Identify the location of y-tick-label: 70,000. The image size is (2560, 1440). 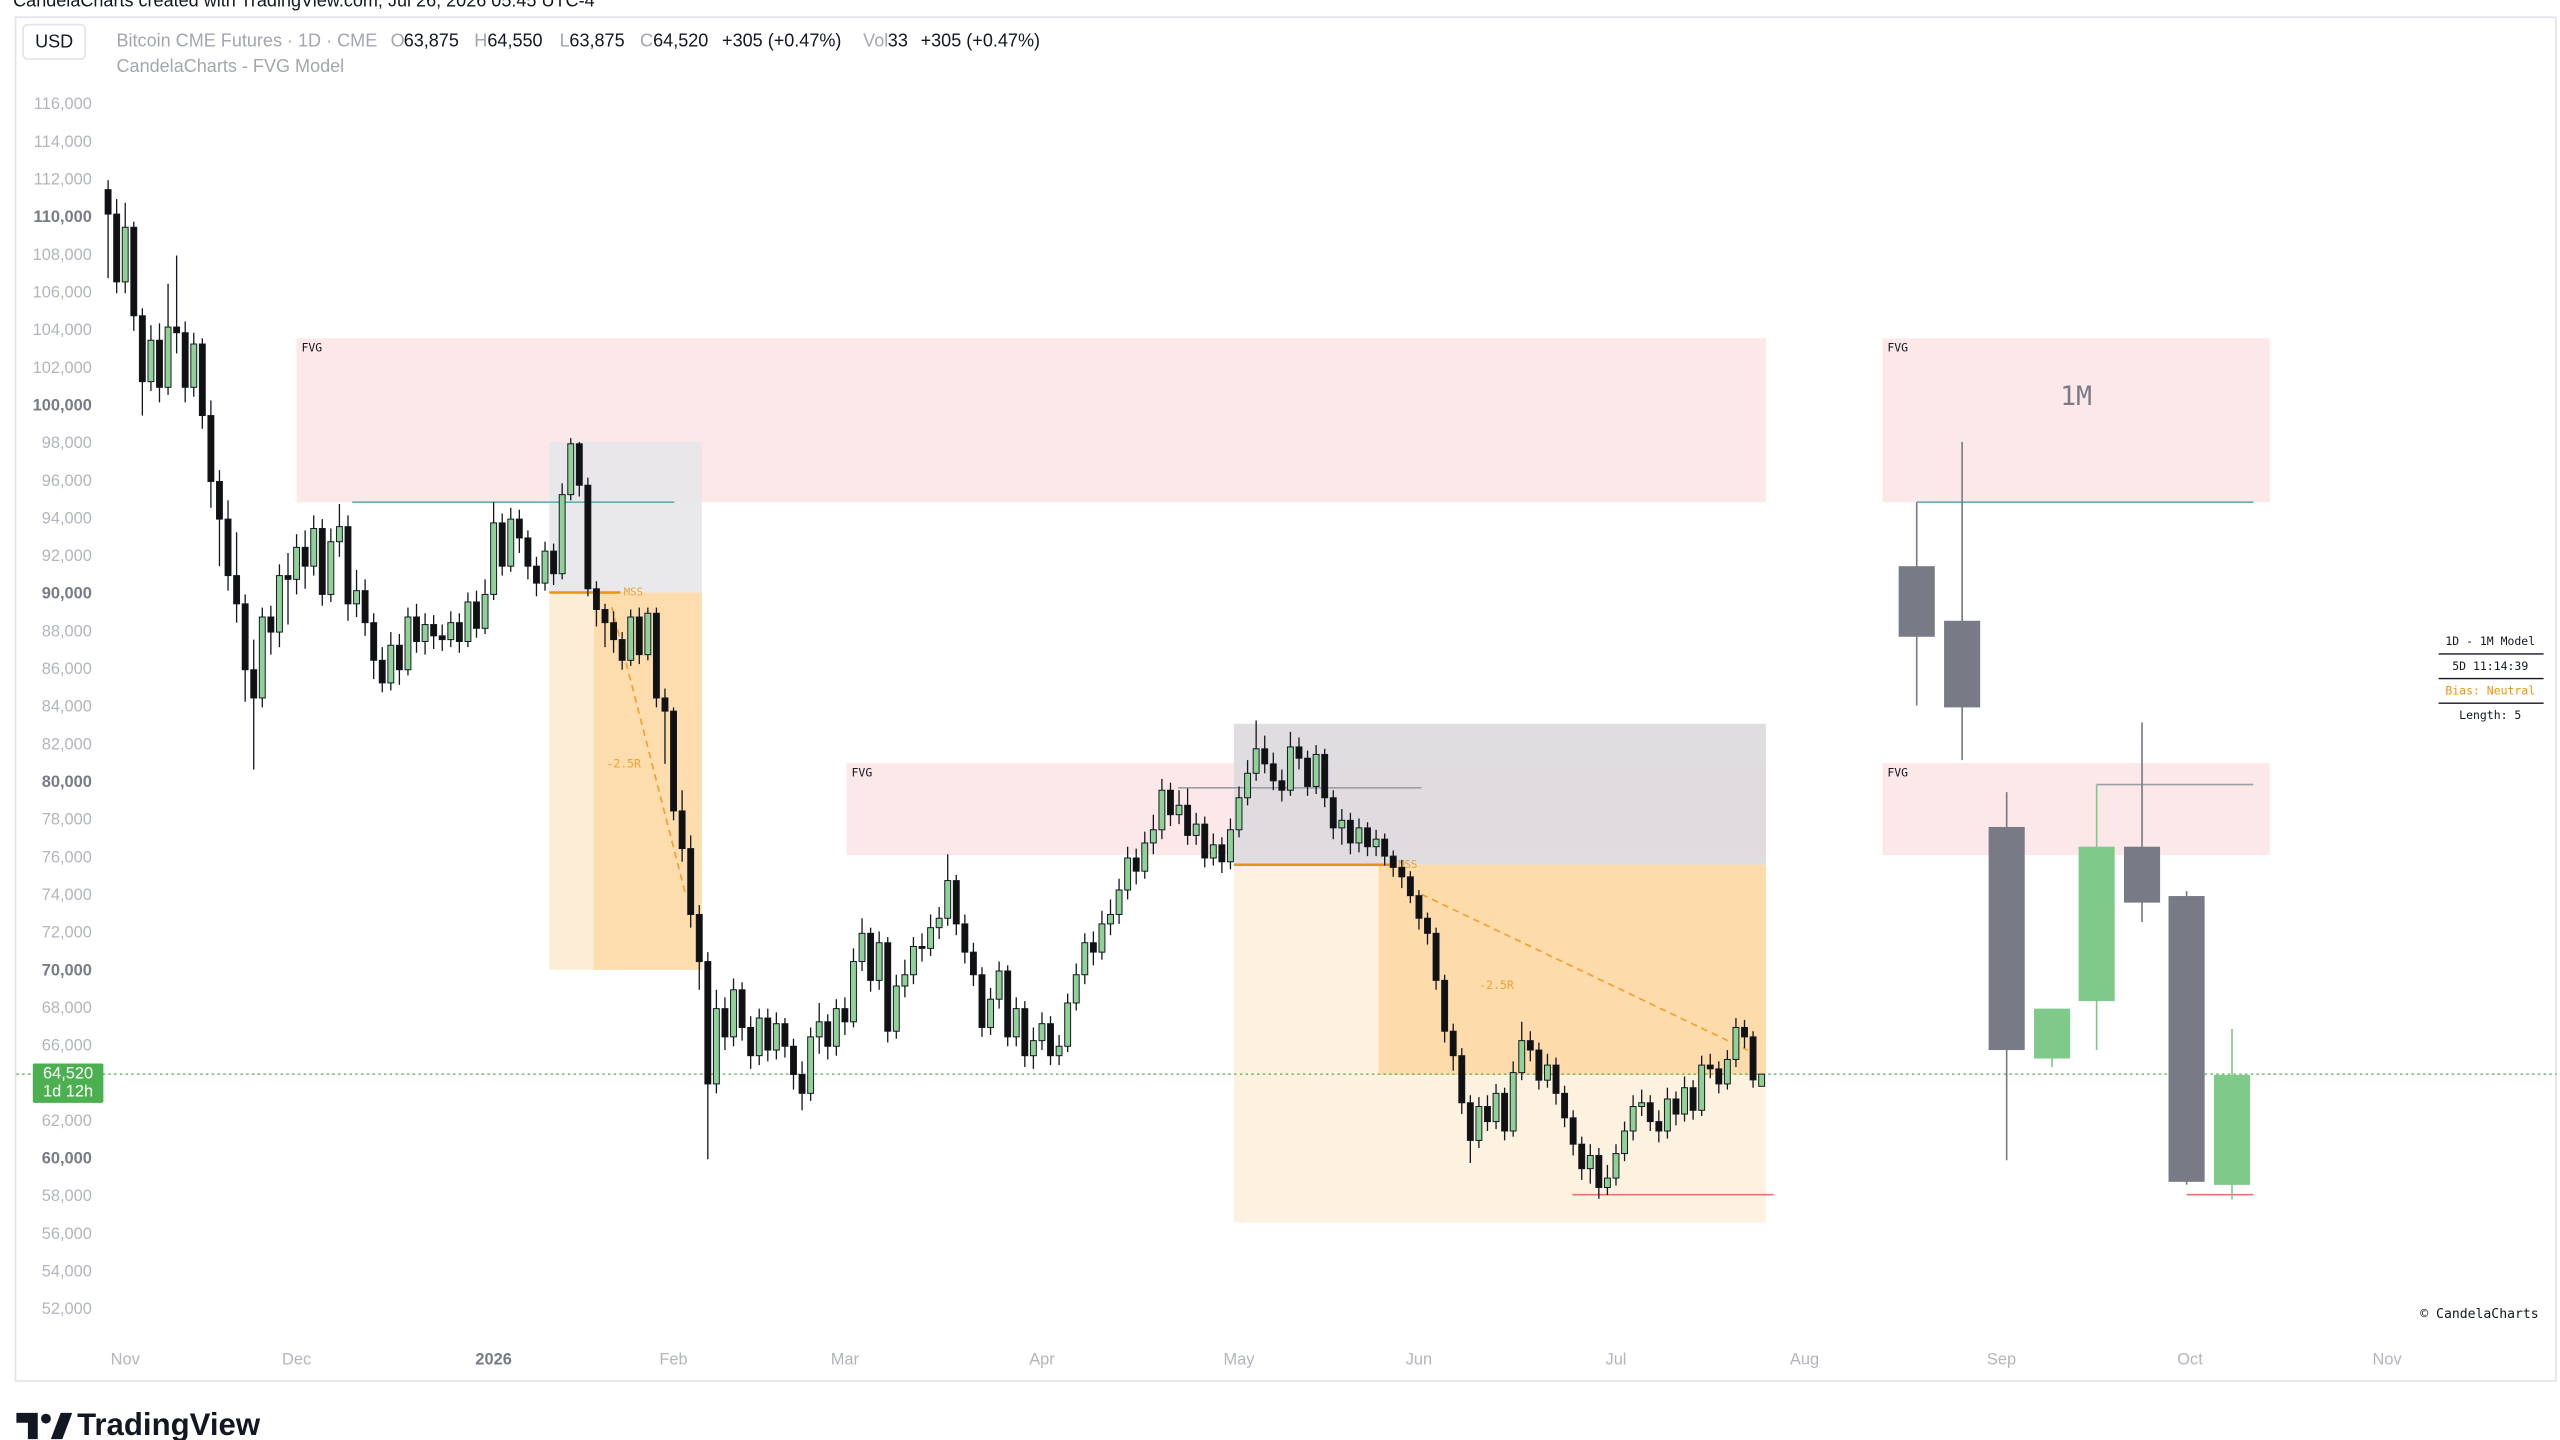
(67, 970).